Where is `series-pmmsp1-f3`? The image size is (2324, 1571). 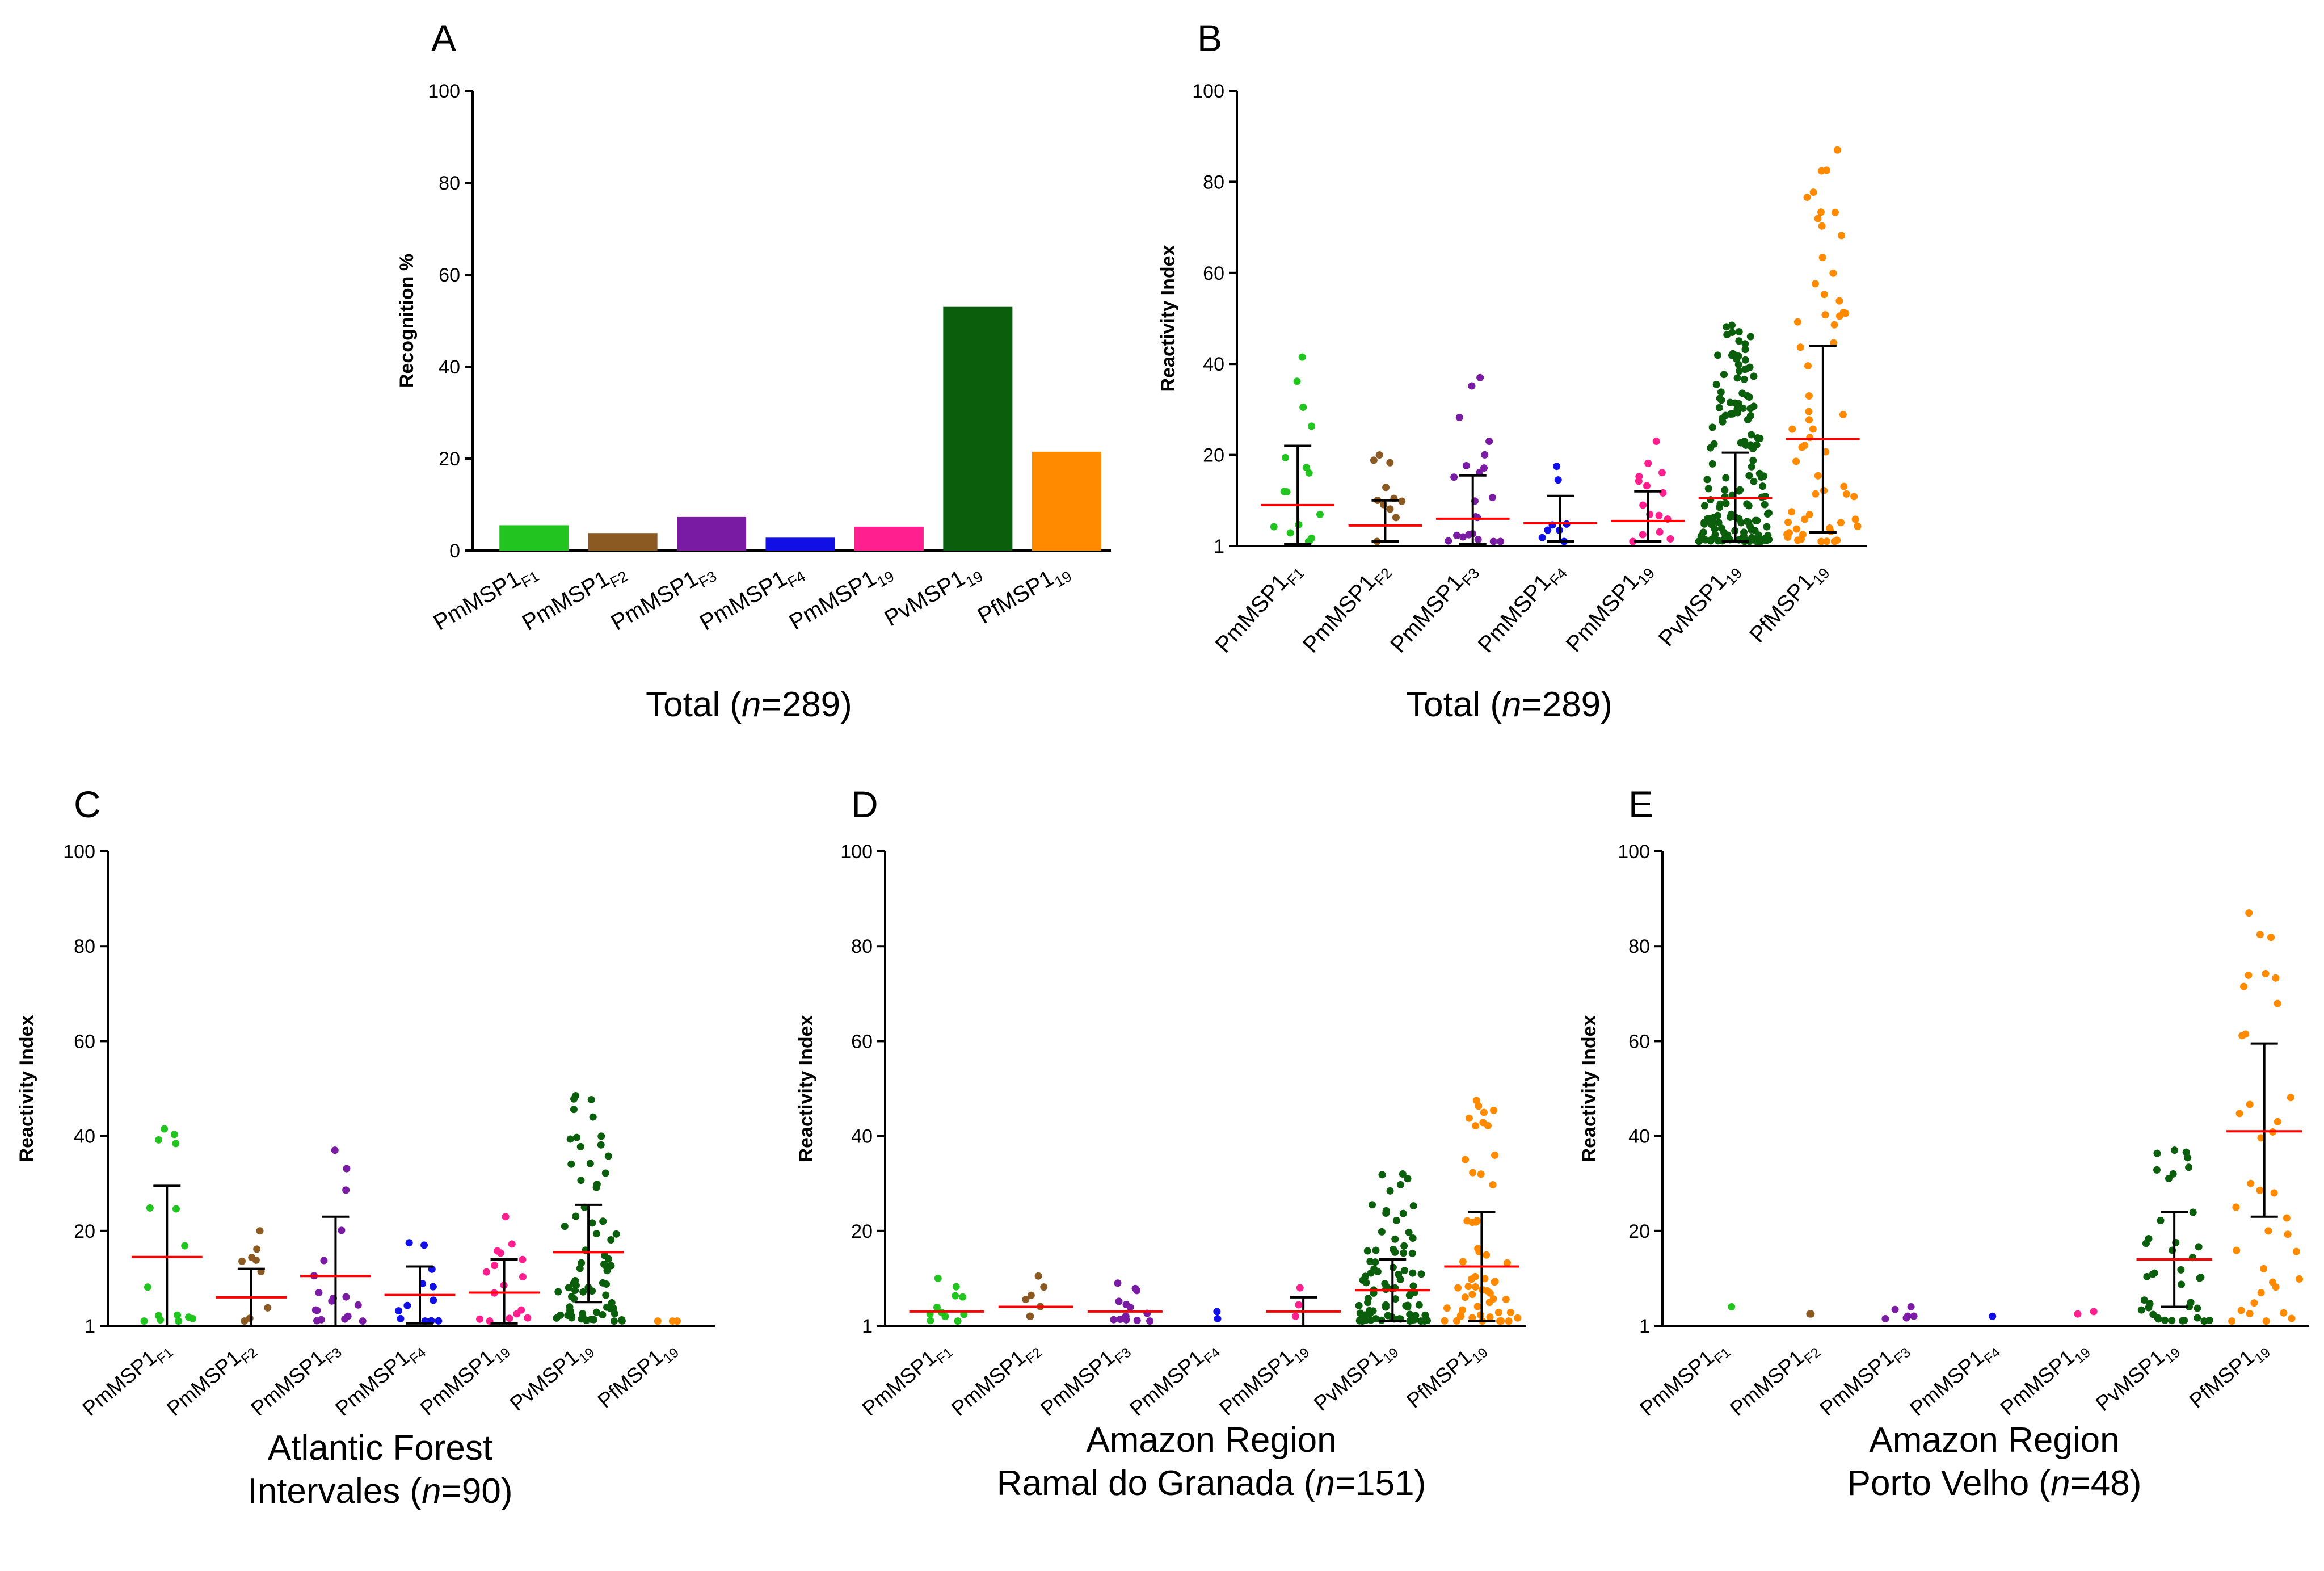 series-pmmsp1-f3 is located at coordinates (1899, 1312).